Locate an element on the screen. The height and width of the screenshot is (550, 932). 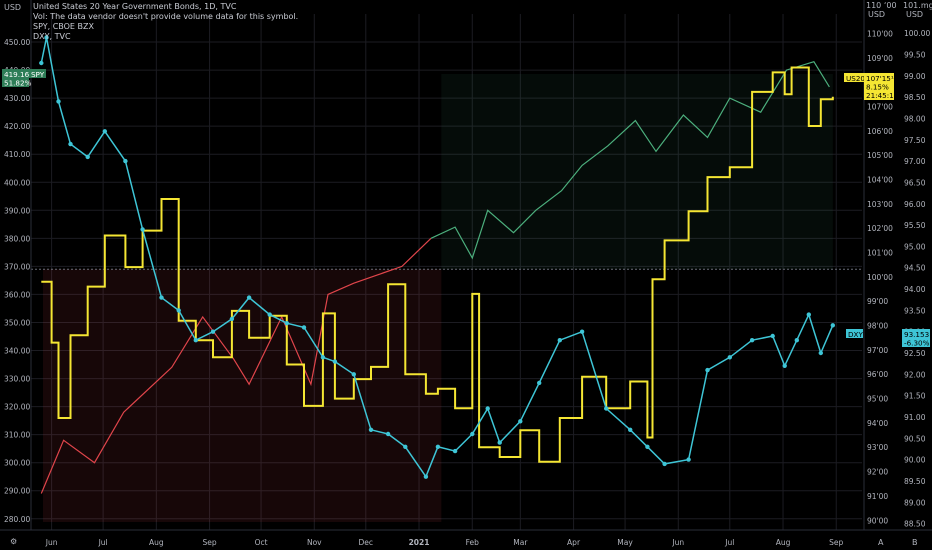
spy-symbol-badge-bg is located at coordinates (37, 73).